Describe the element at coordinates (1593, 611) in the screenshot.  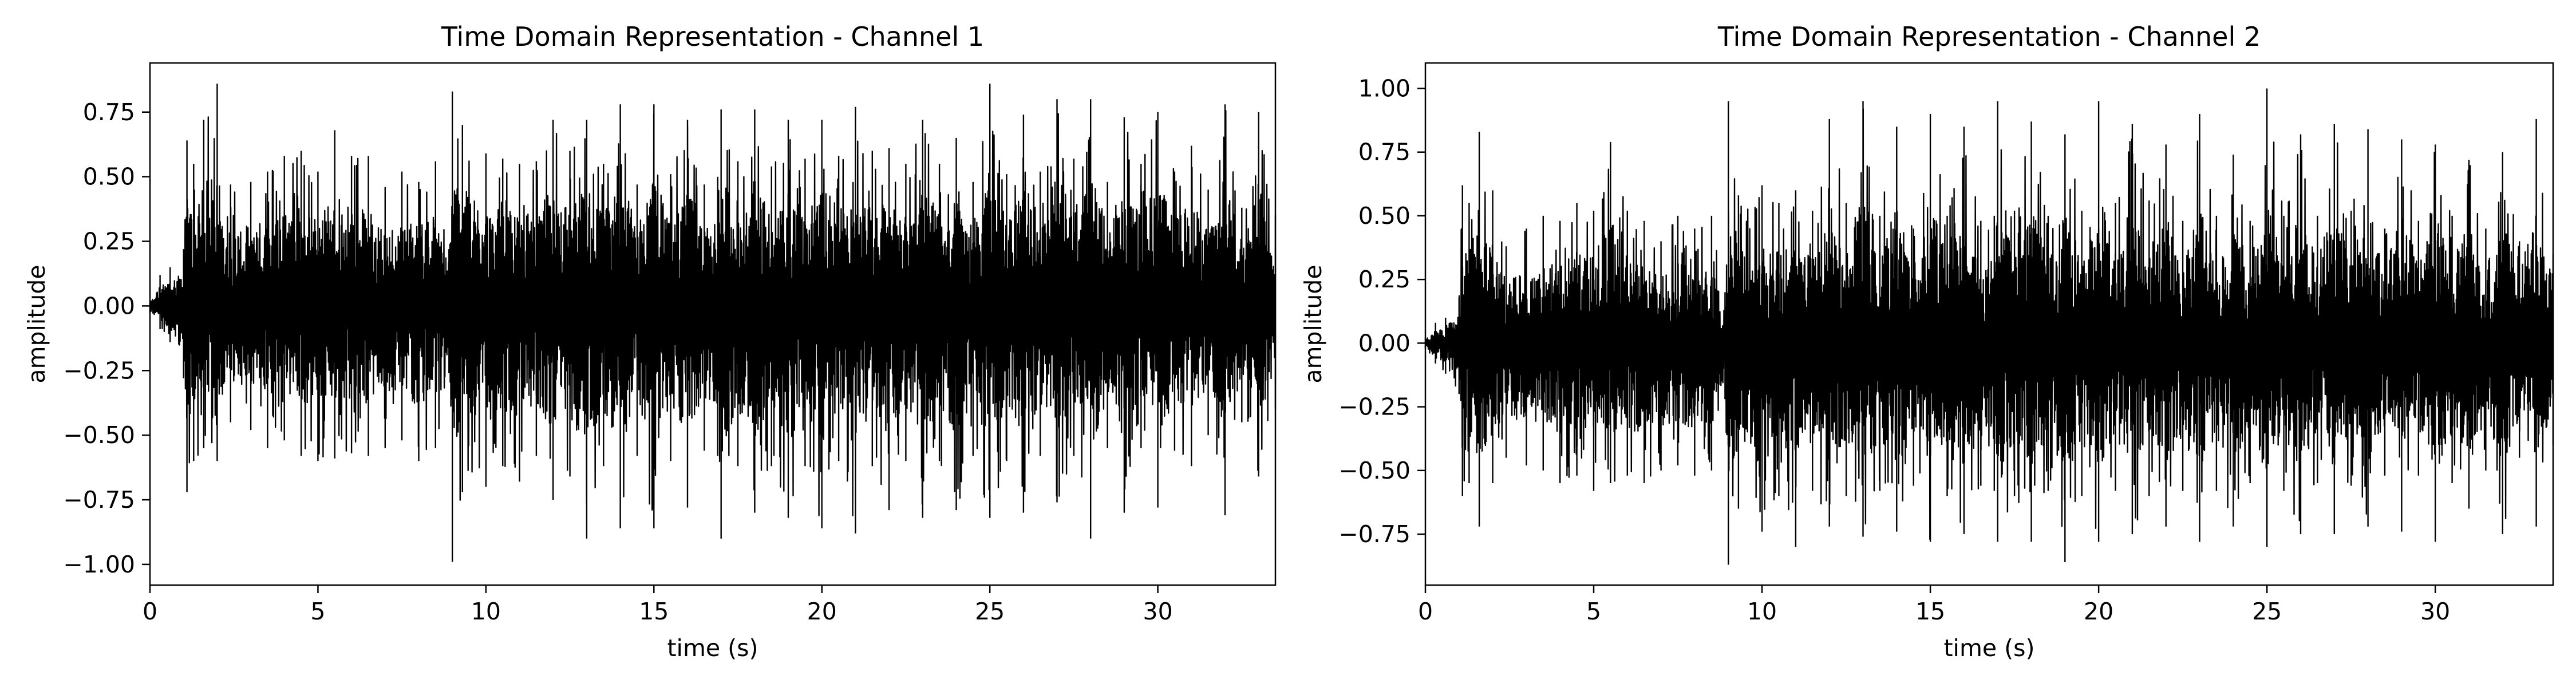
I see `x-tick-label-channel-2: 5` at that location.